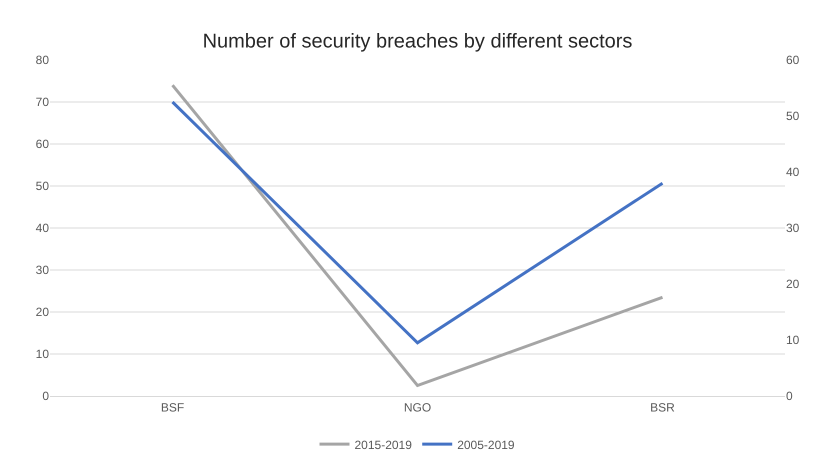 This screenshot has width=835, height=476. I want to click on y-tick-label: 60, so click(43, 144).